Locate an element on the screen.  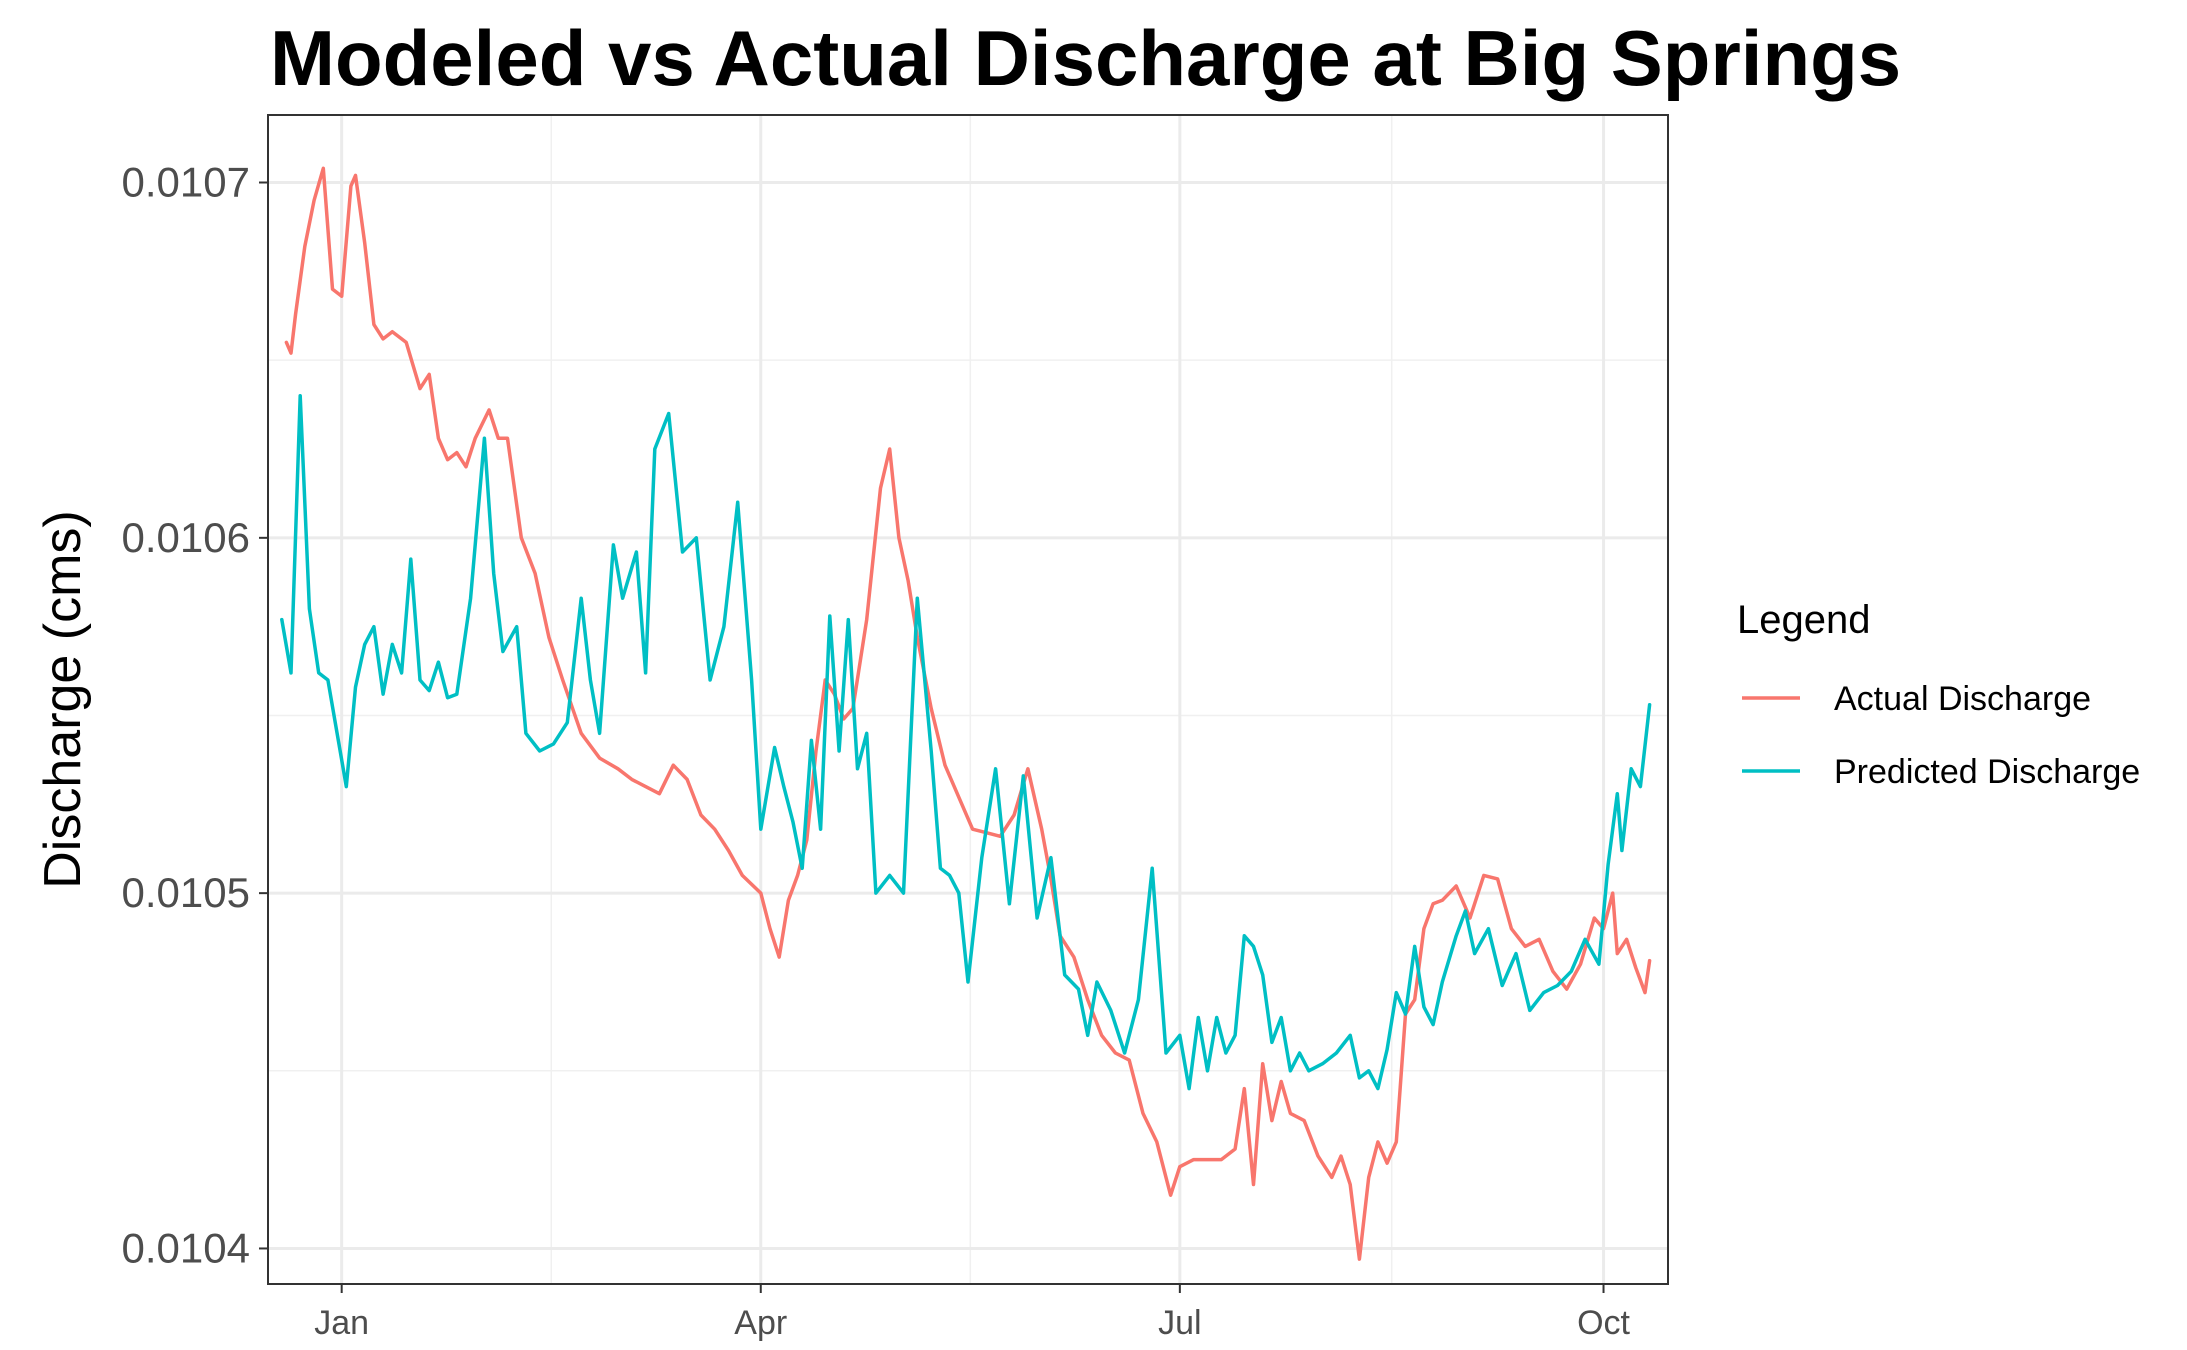
legend-title: Legend is located at coordinates (1803, 620).